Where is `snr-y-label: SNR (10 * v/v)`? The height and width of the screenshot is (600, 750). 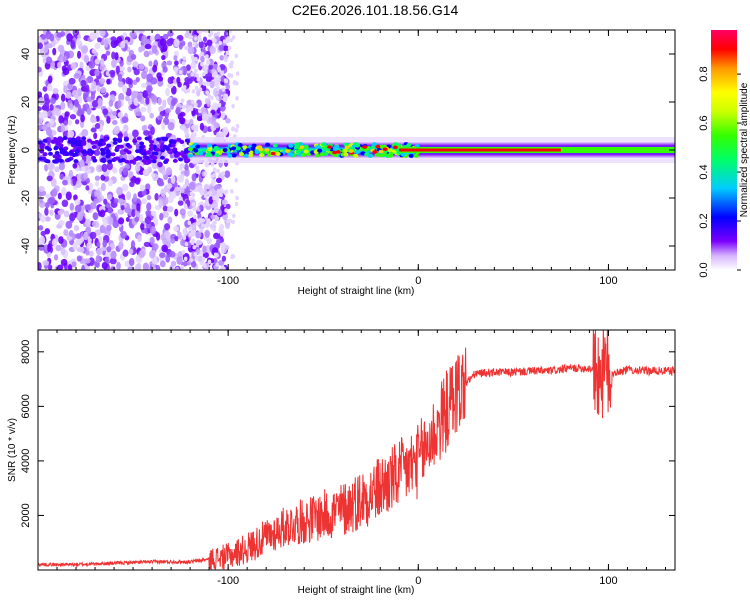
snr-y-label: SNR (10 * v/v) is located at coordinates (12, 450).